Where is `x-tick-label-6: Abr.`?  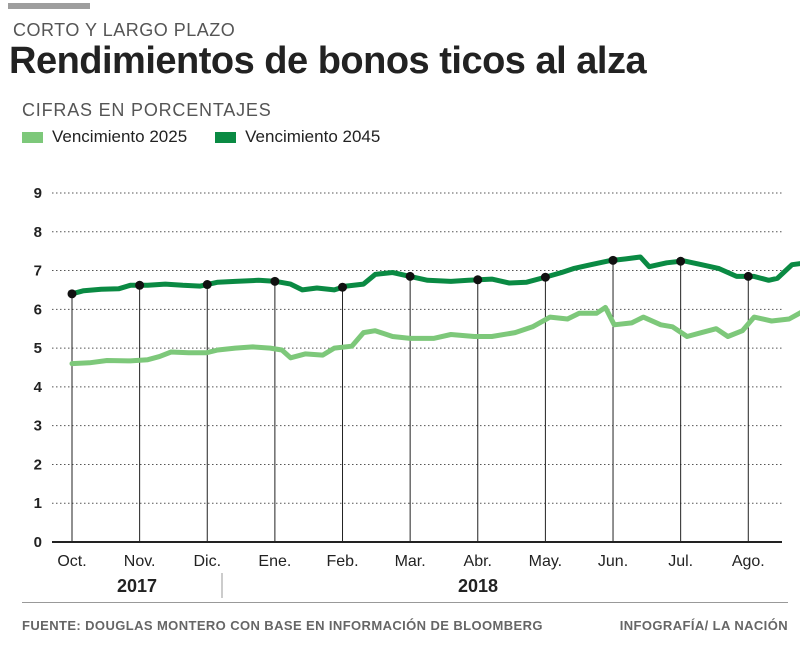 x-tick-label-6: Abr. is located at coordinates (478, 561).